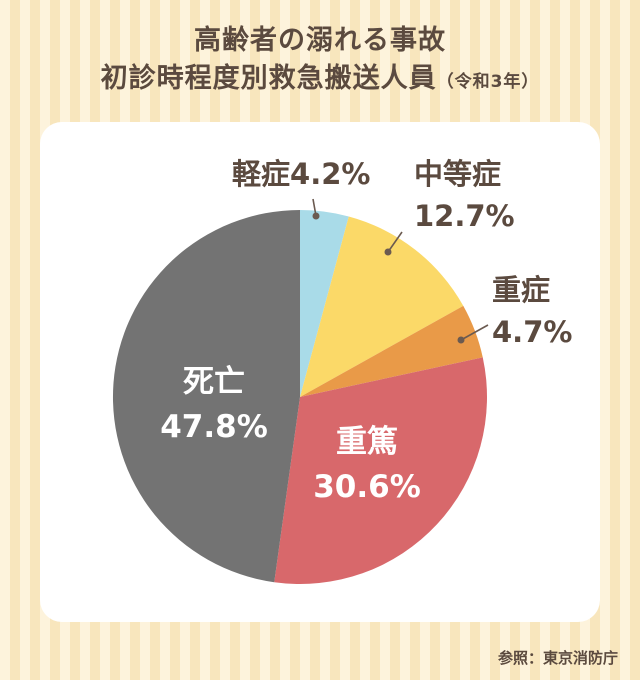 The width and height of the screenshot is (640, 680). What do you see at coordinates (464, 216) in the screenshot?
I see `slice-value-2: 12.7%` at bounding box center [464, 216].